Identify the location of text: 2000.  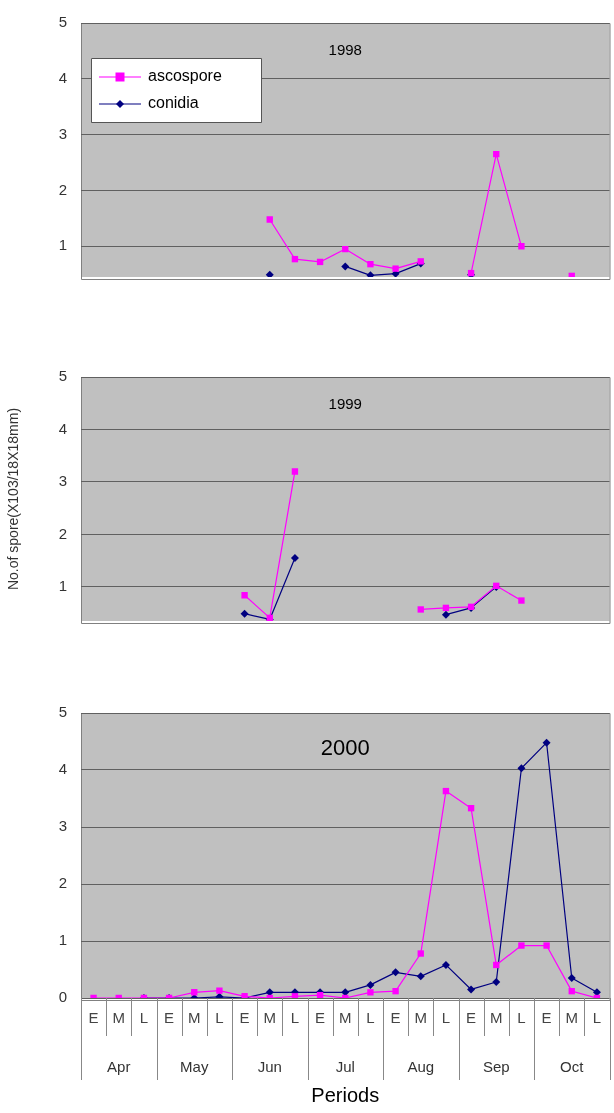
(345, 748).